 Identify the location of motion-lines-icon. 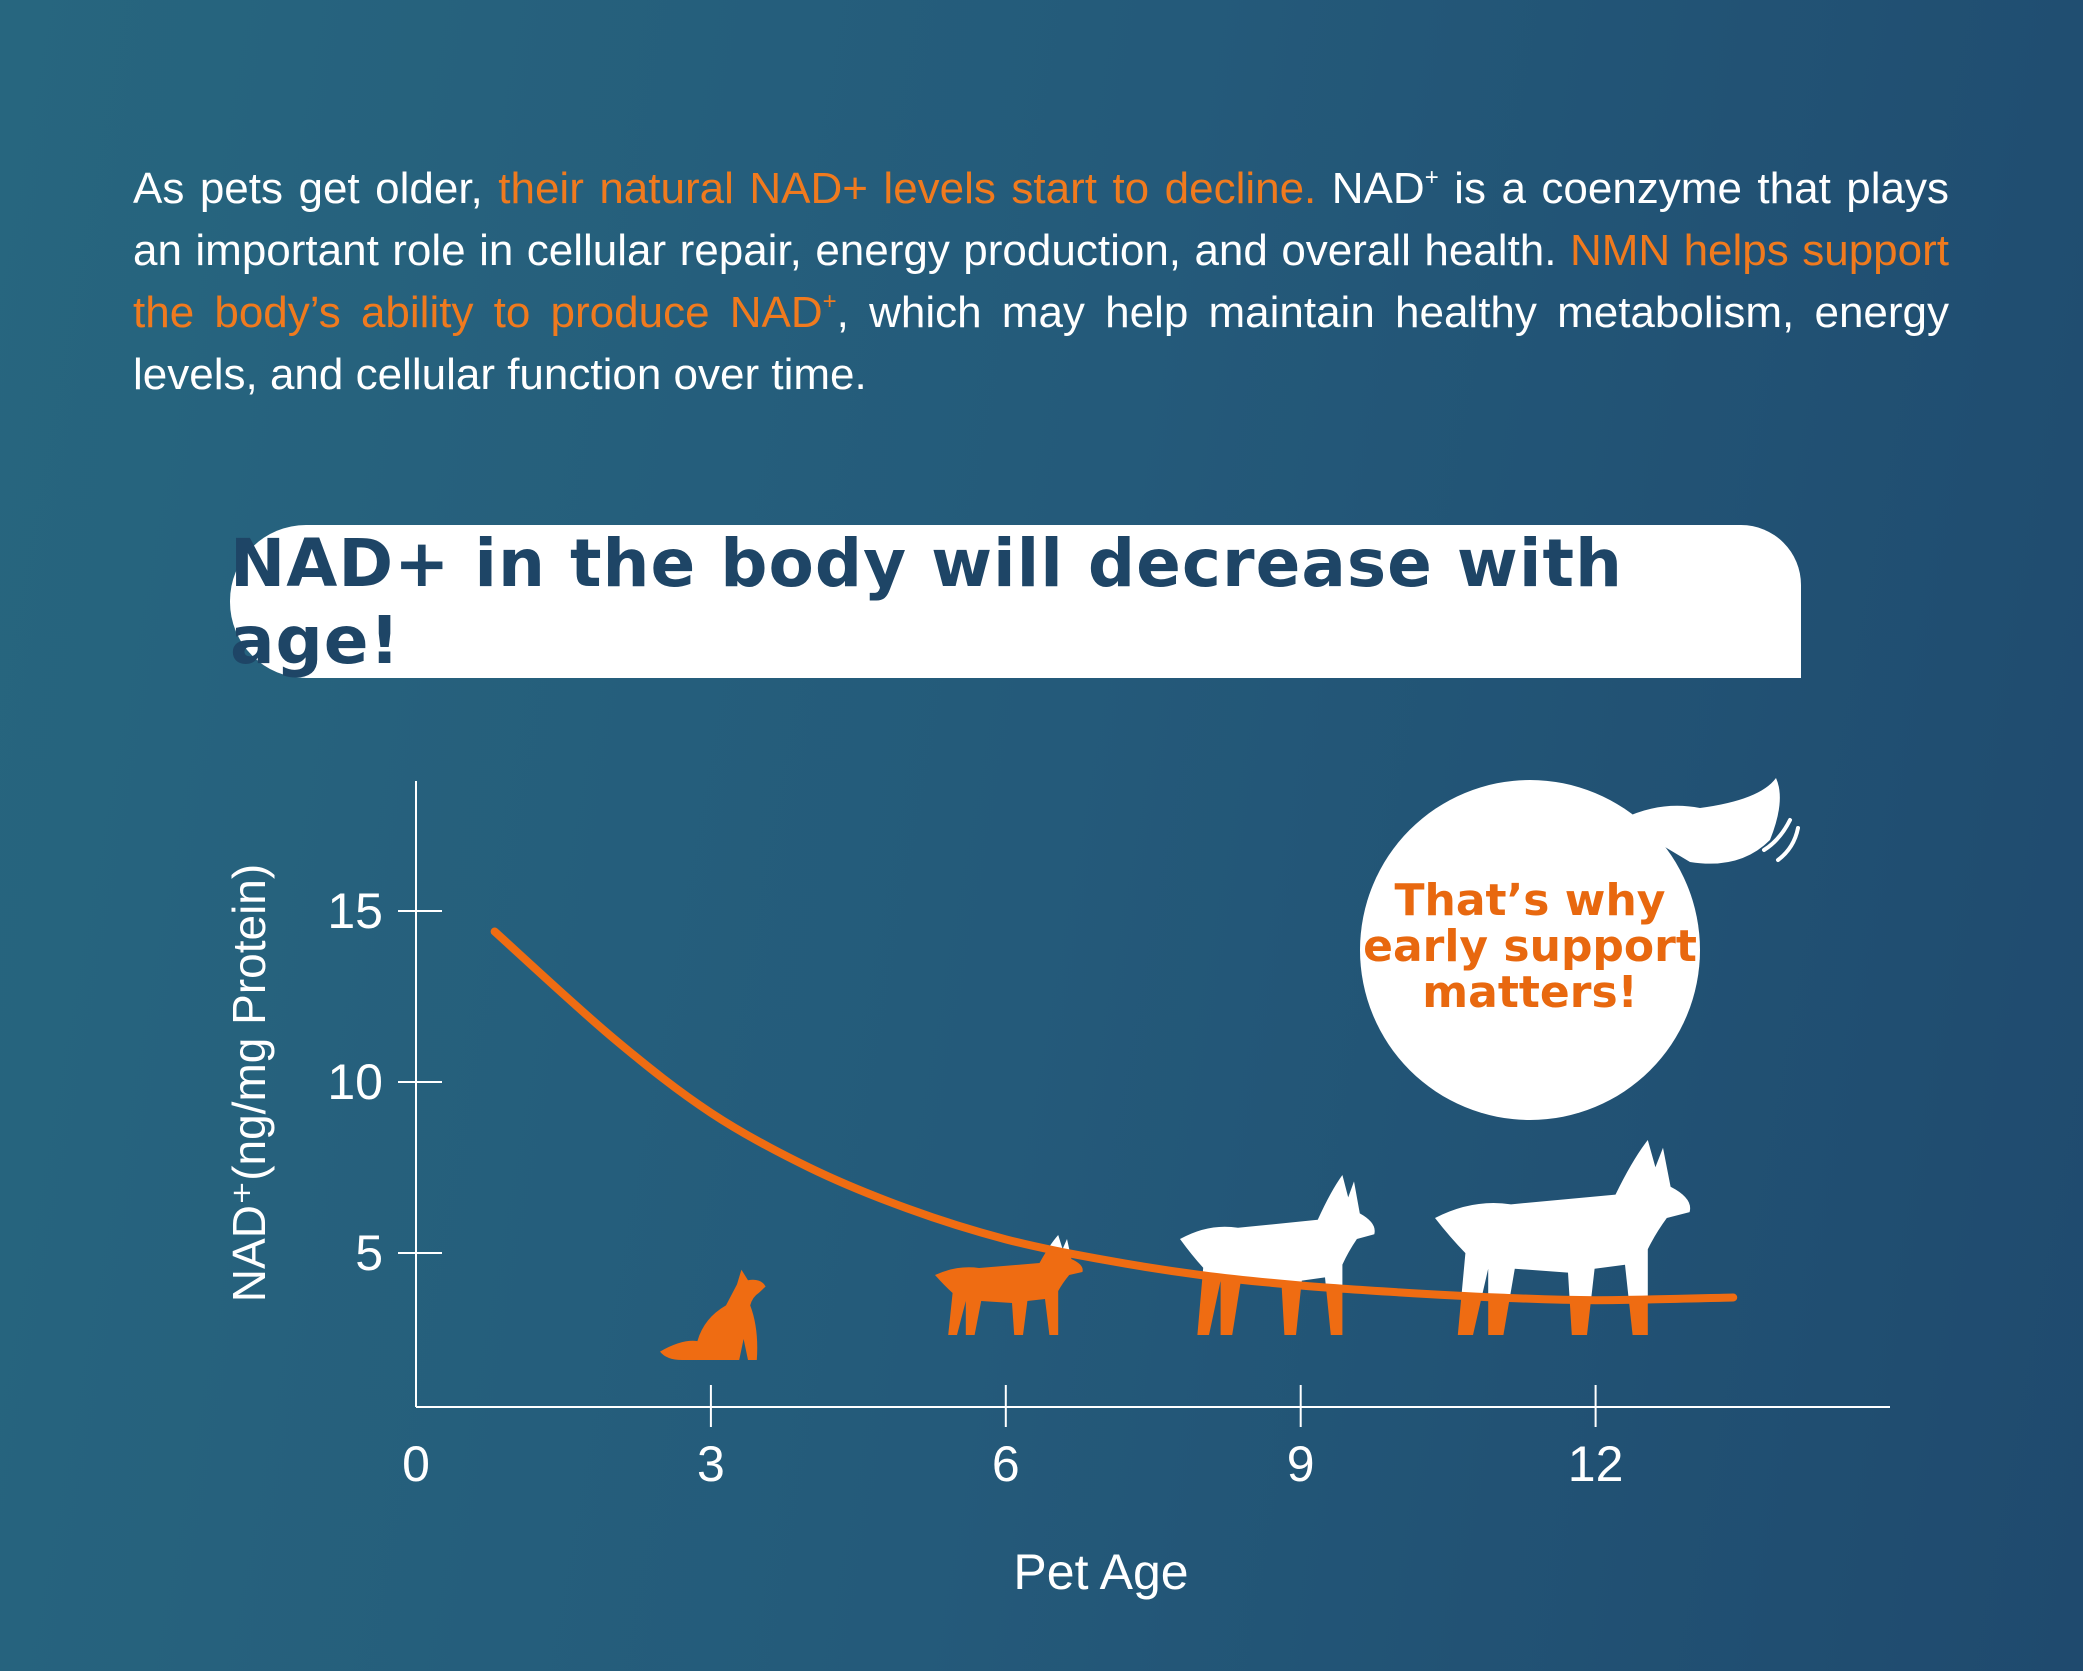
(1781, 840).